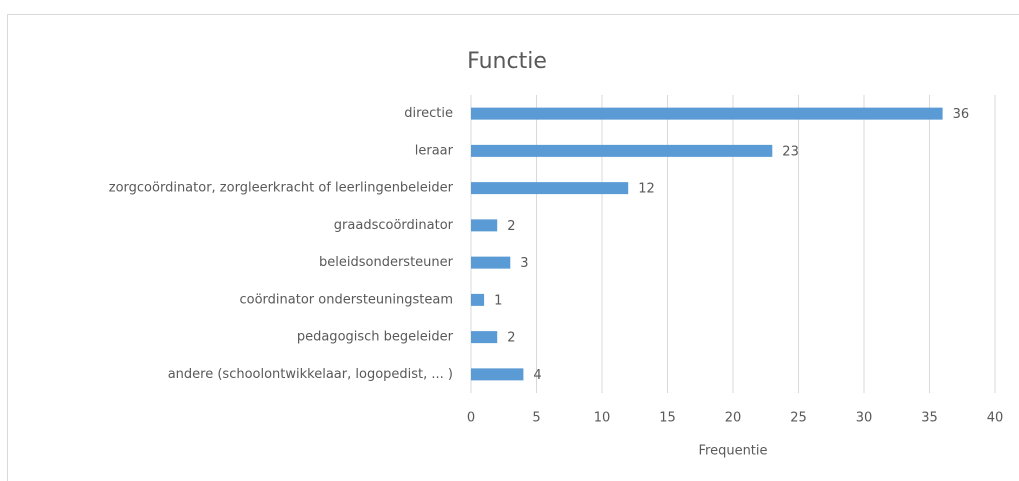 The height and width of the screenshot is (481, 1019). Describe the element at coordinates (667, 418) in the screenshot. I see `x-tick-label: 15` at that location.